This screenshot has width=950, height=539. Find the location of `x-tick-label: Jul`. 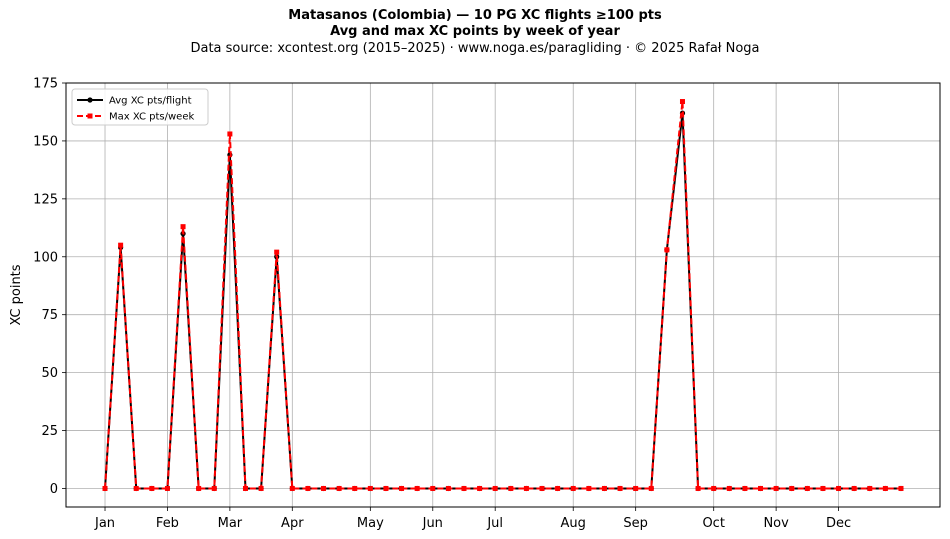

x-tick-label: Jul is located at coordinates (494, 523).